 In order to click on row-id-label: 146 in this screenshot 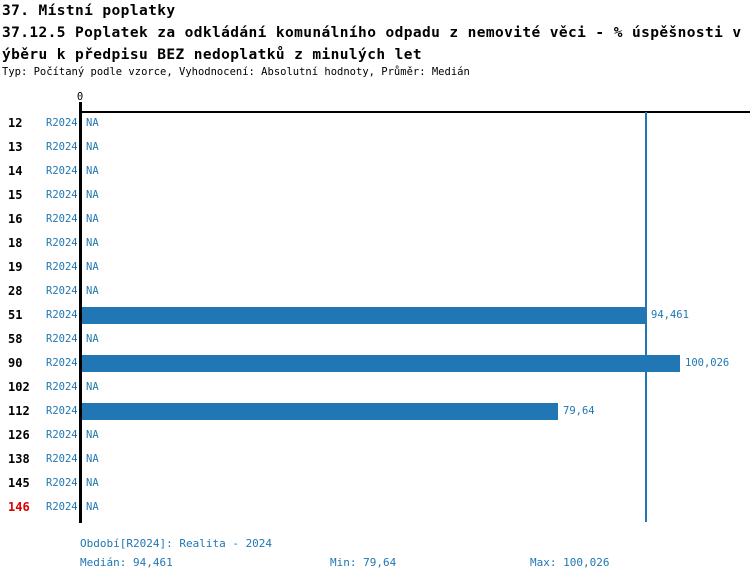, I will do `click(19, 507)`.